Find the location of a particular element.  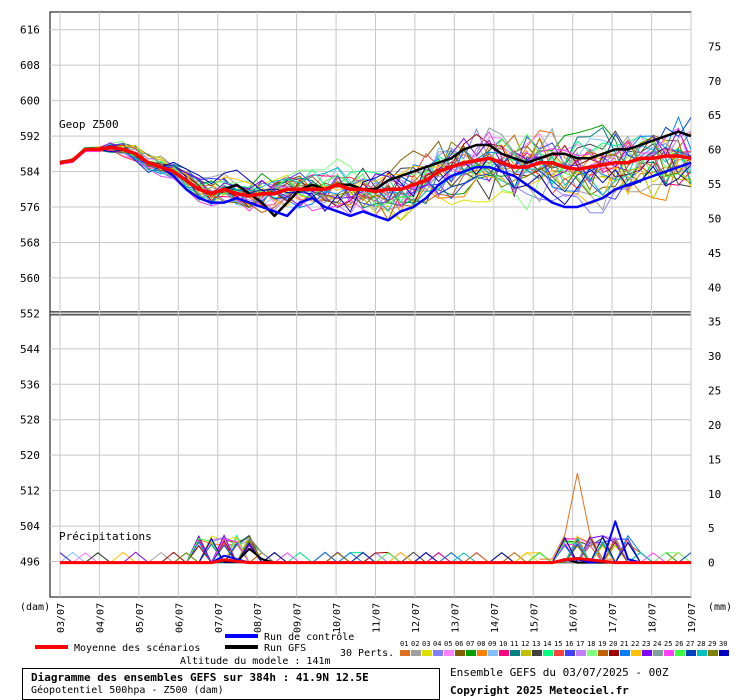

y-tick-left: 536 is located at coordinates (30, 384).